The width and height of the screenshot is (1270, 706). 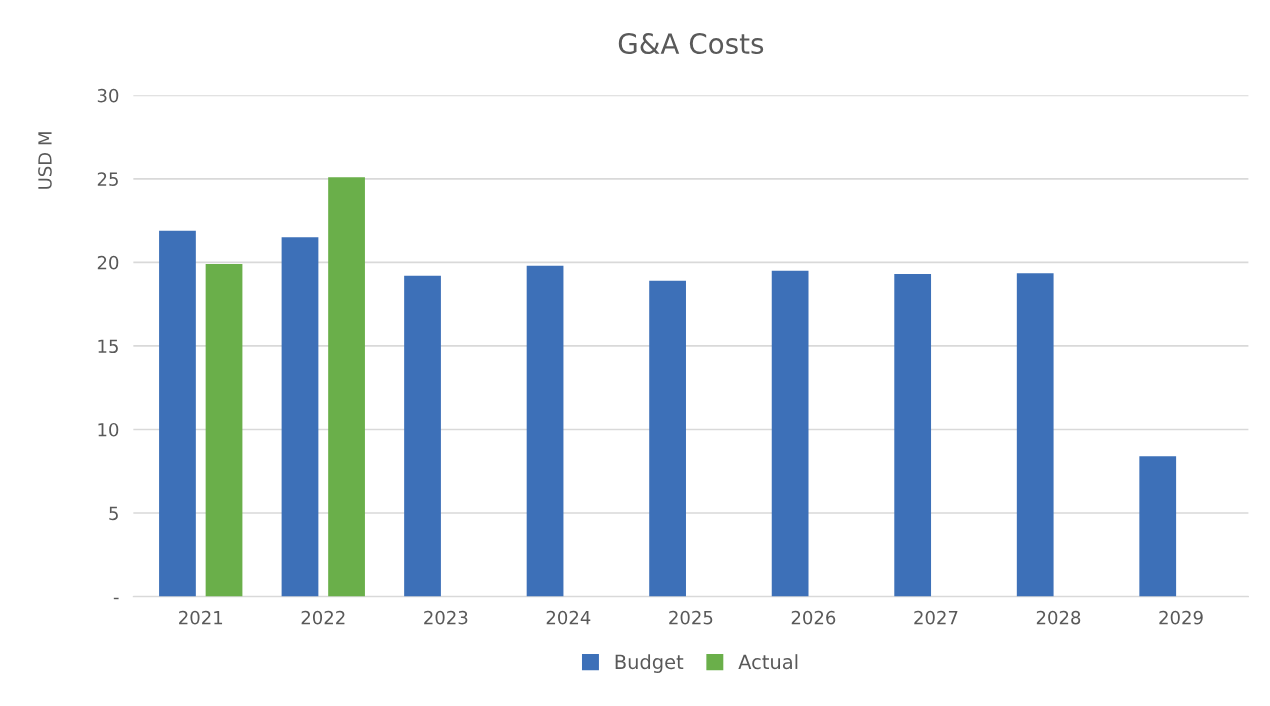 I want to click on legend-label: Actual, so click(x=768, y=662).